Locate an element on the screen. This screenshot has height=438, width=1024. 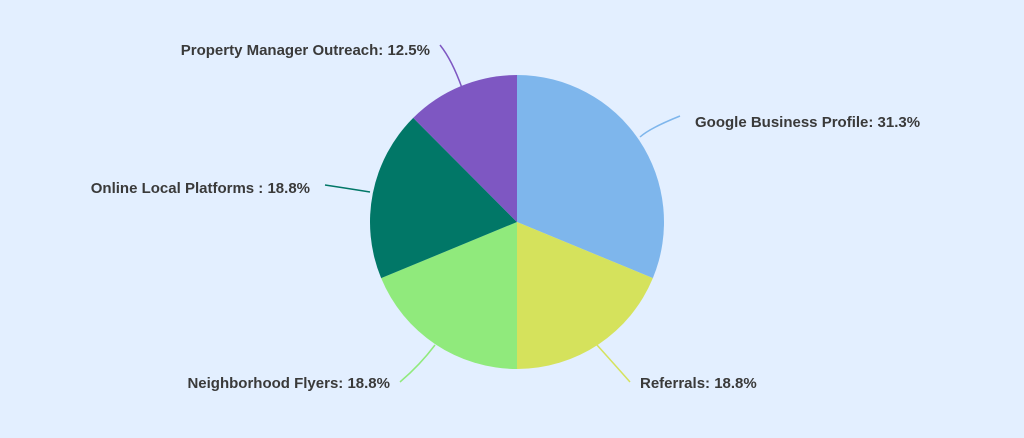
leader-line-online-local-platforms is located at coordinates (347, 188).